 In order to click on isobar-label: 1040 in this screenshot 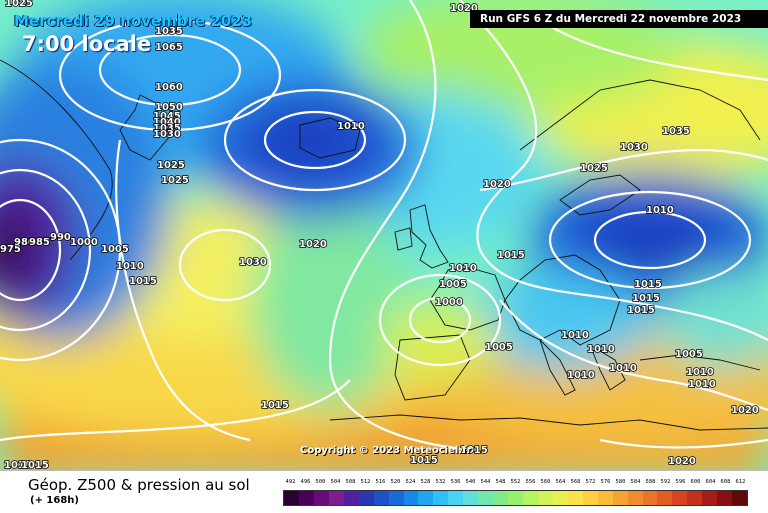, I will do `click(167, 122)`.